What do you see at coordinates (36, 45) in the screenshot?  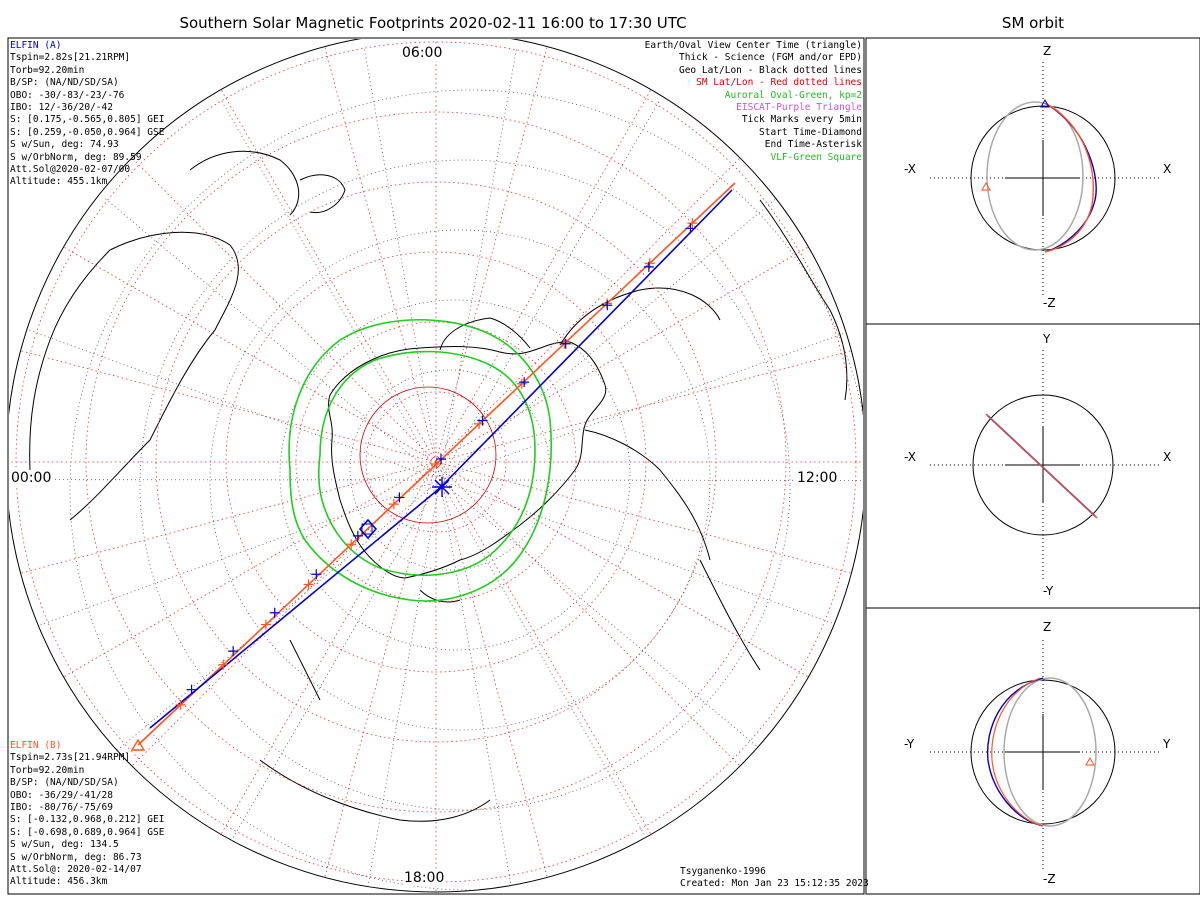 I see `elfin-a-line: ELFIN (A)` at bounding box center [36, 45].